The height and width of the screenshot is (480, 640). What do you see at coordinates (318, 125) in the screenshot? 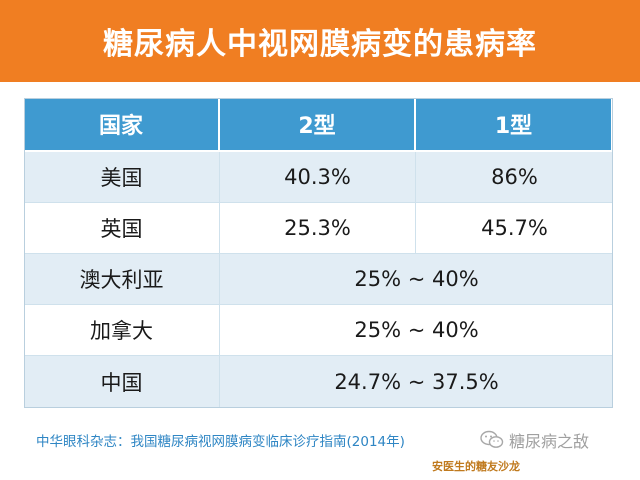
I see `header-type2: 2型` at bounding box center [318, 125].